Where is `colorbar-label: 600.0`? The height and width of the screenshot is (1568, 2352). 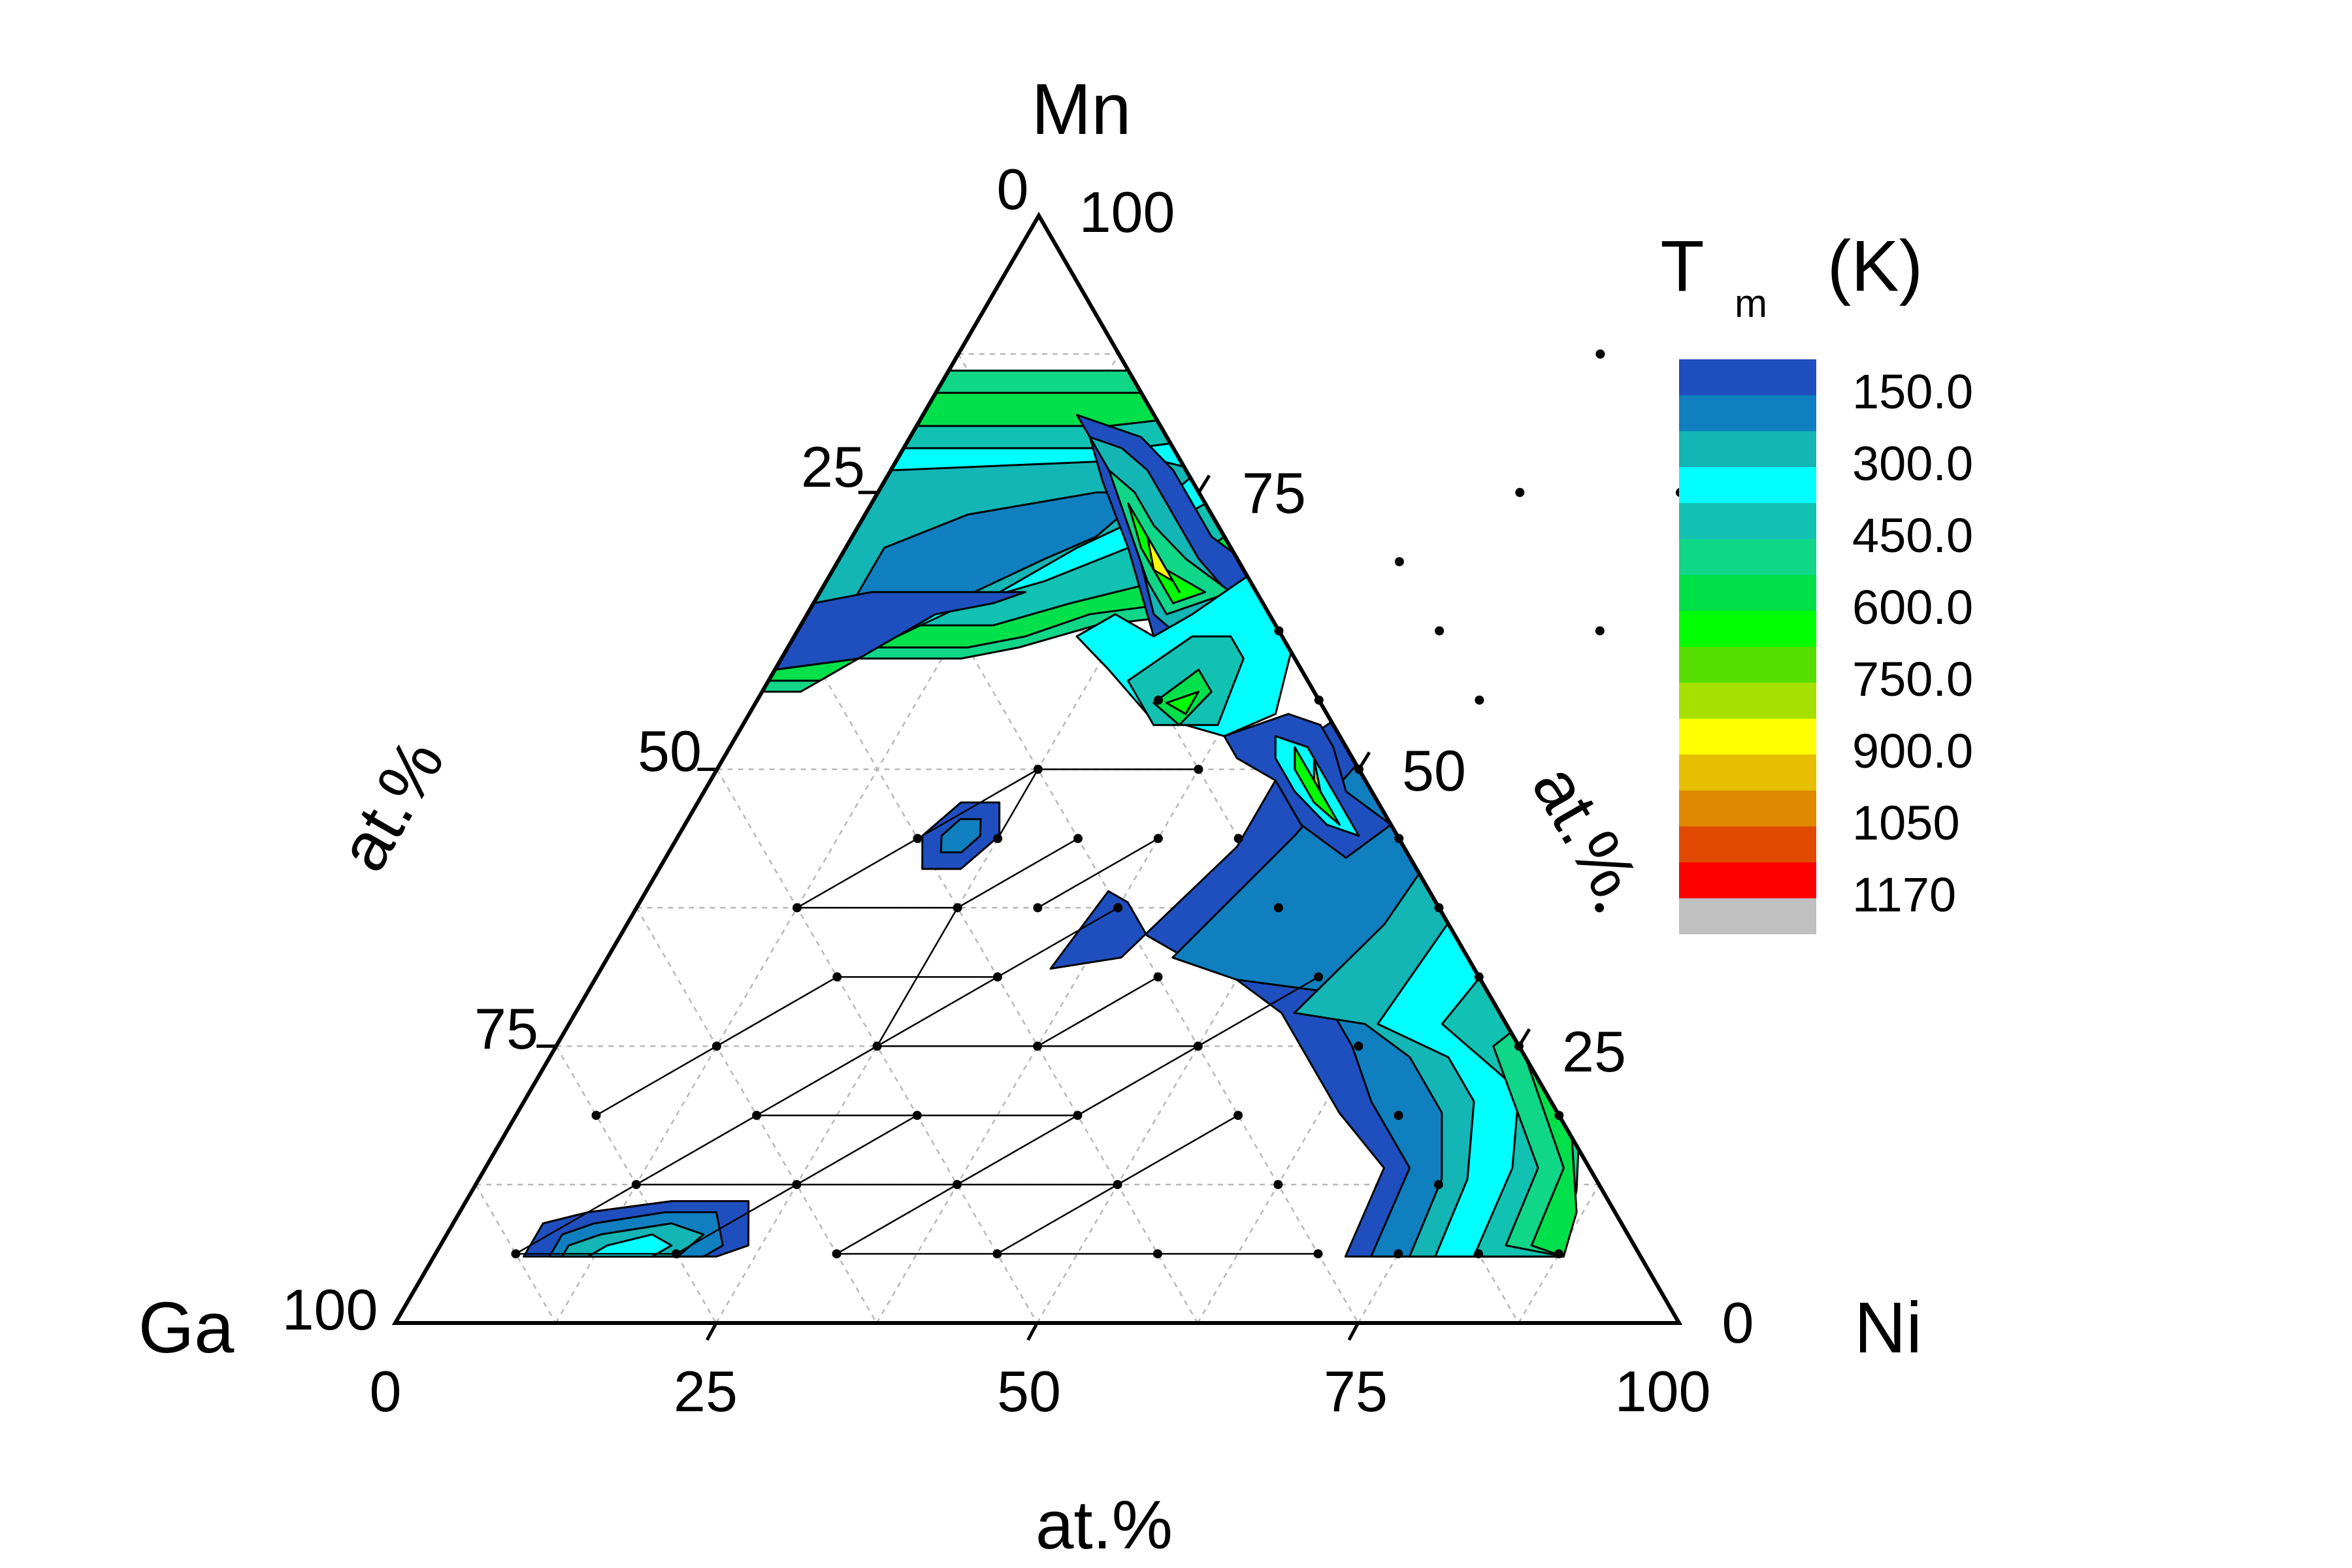 colorbar-label: 600.0 is located at coordinates (1912, 607).